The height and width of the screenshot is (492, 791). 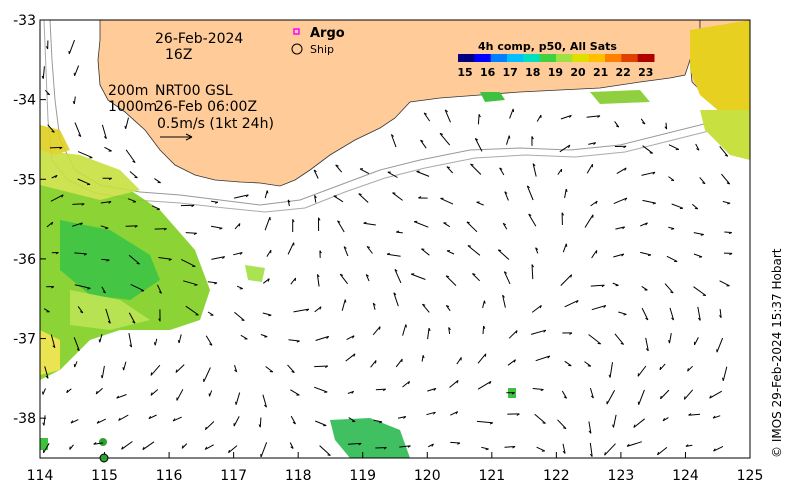 I want to click on x-tick-label: 120, so click(x=427, y=476).